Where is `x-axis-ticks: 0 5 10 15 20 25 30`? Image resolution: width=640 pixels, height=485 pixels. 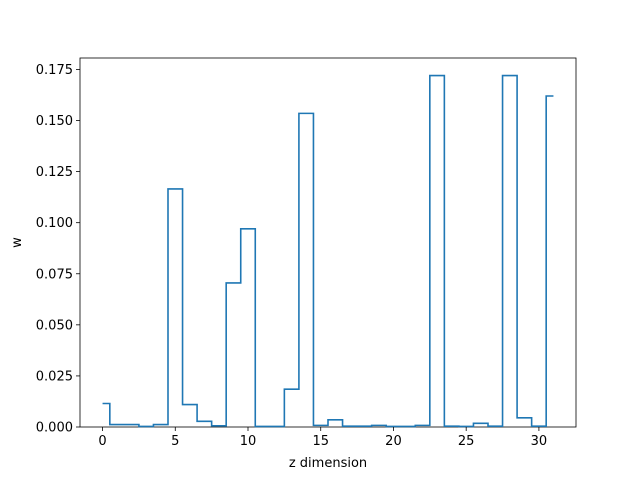
x-axis-ticks: 0 5 10 15 20 25 30 is located at coordinates (322, 438).